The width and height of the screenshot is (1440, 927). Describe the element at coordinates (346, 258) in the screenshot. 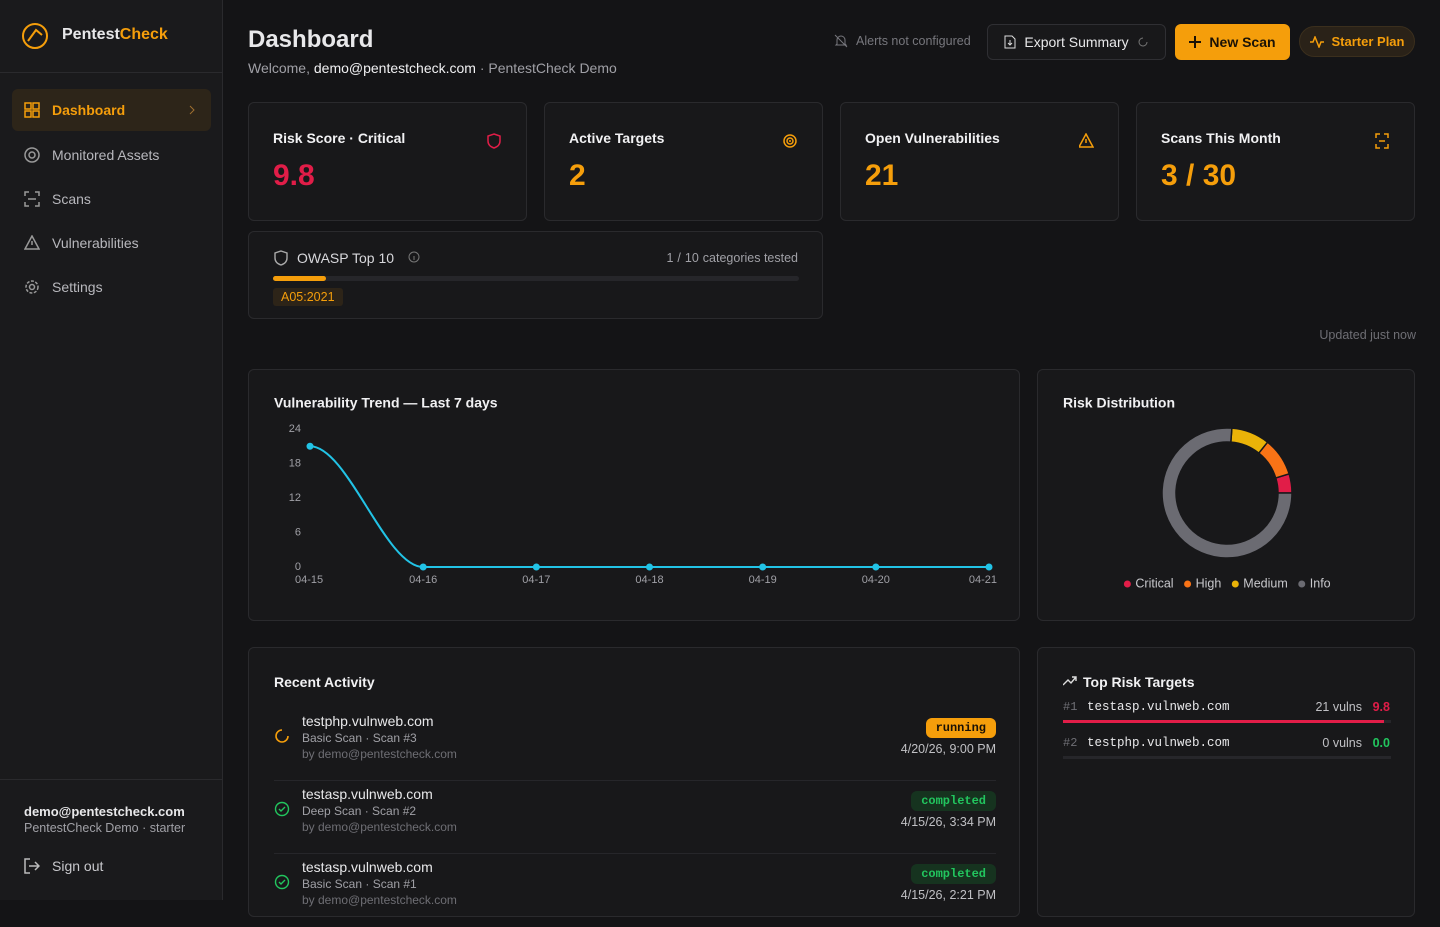

I see `owasp-title: OWASP Top 10` at that location.